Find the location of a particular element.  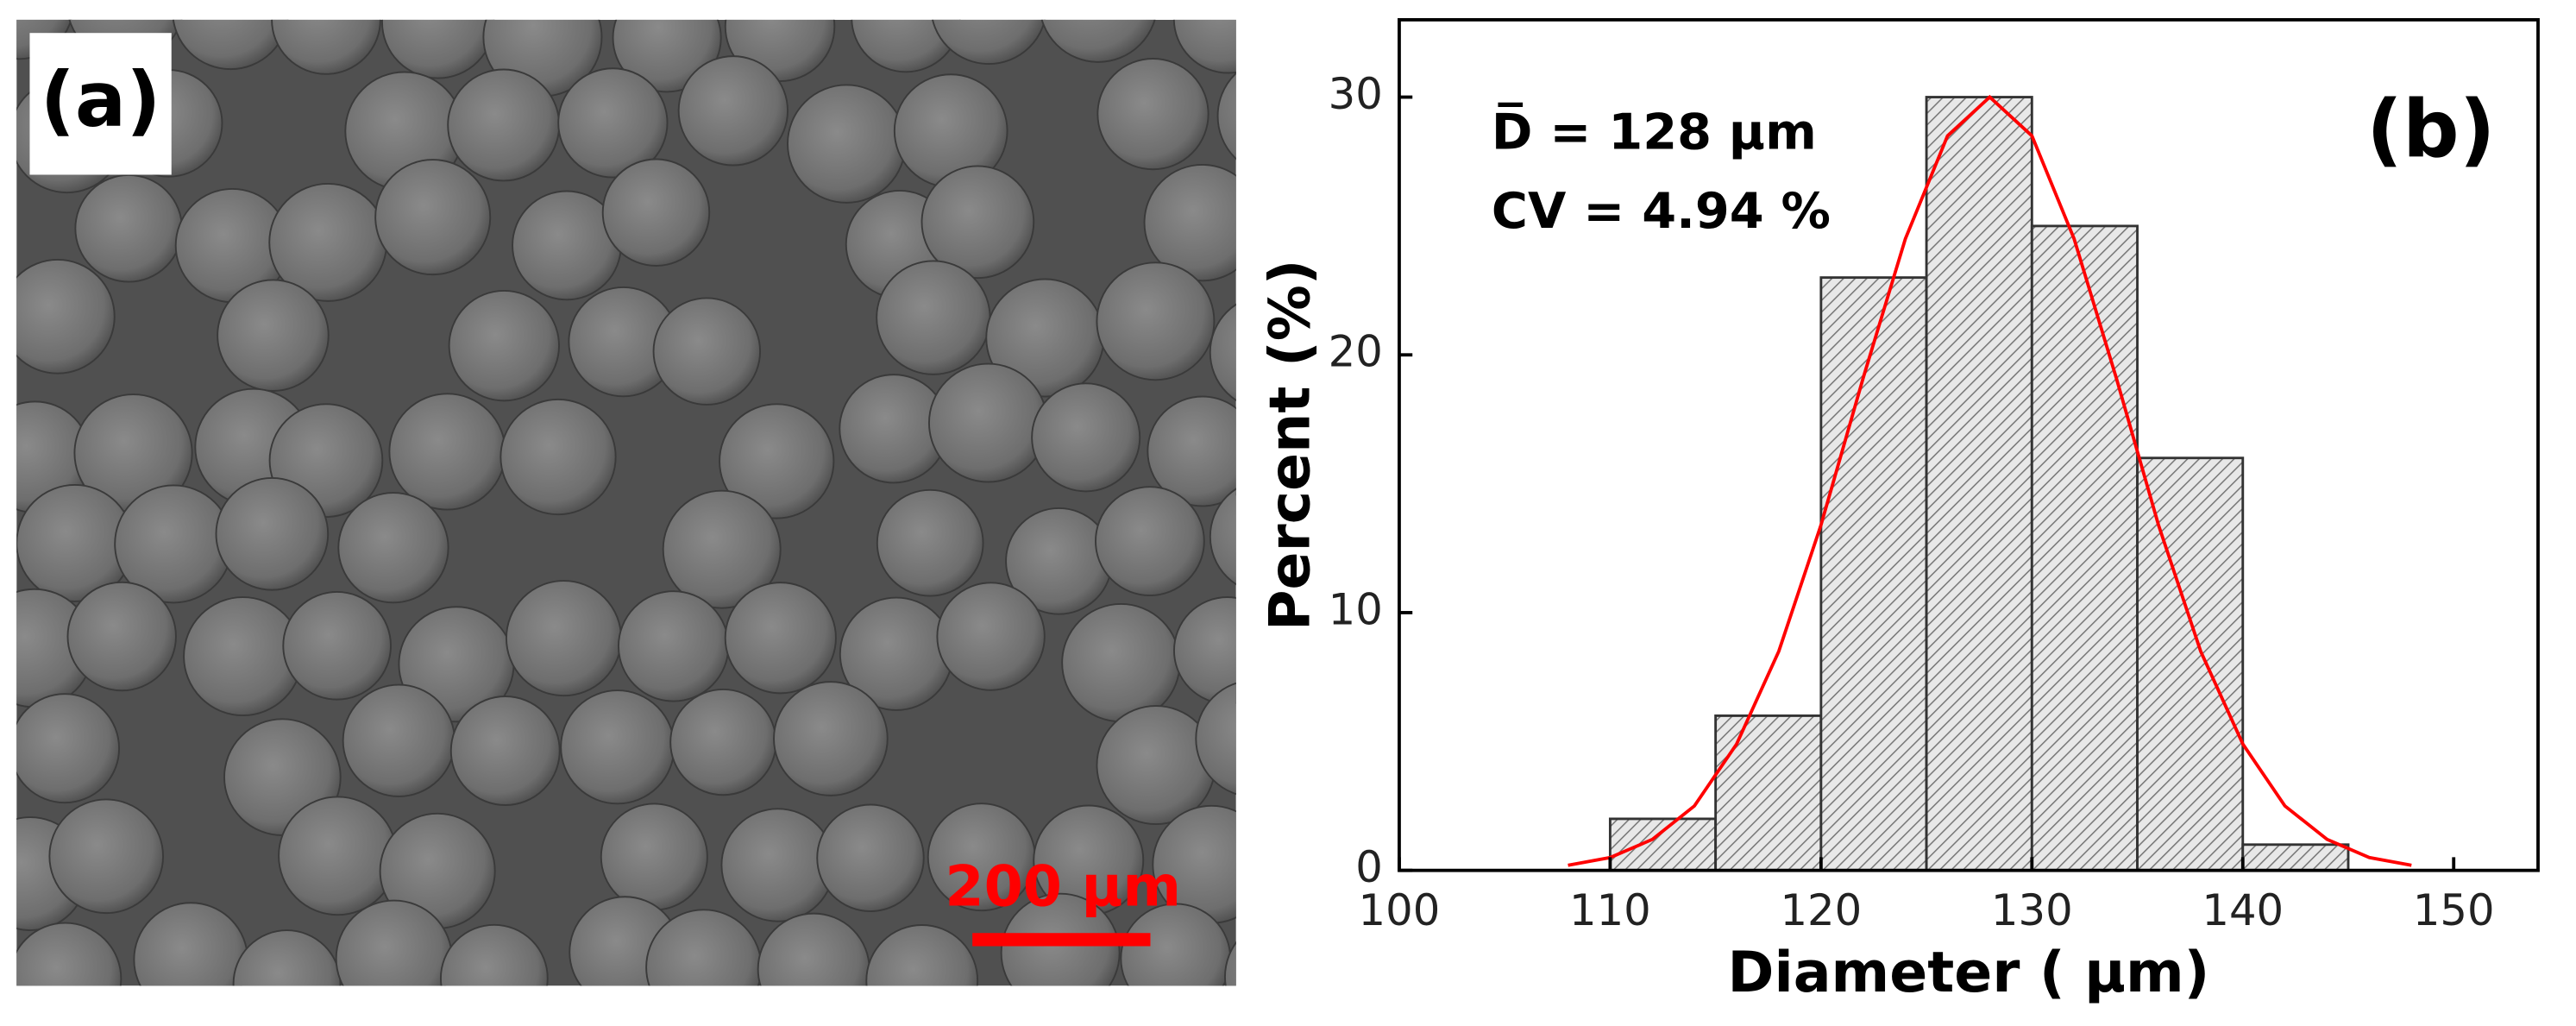

annotation: D̅ = 128 μm is located at coordinates (1654, 132).